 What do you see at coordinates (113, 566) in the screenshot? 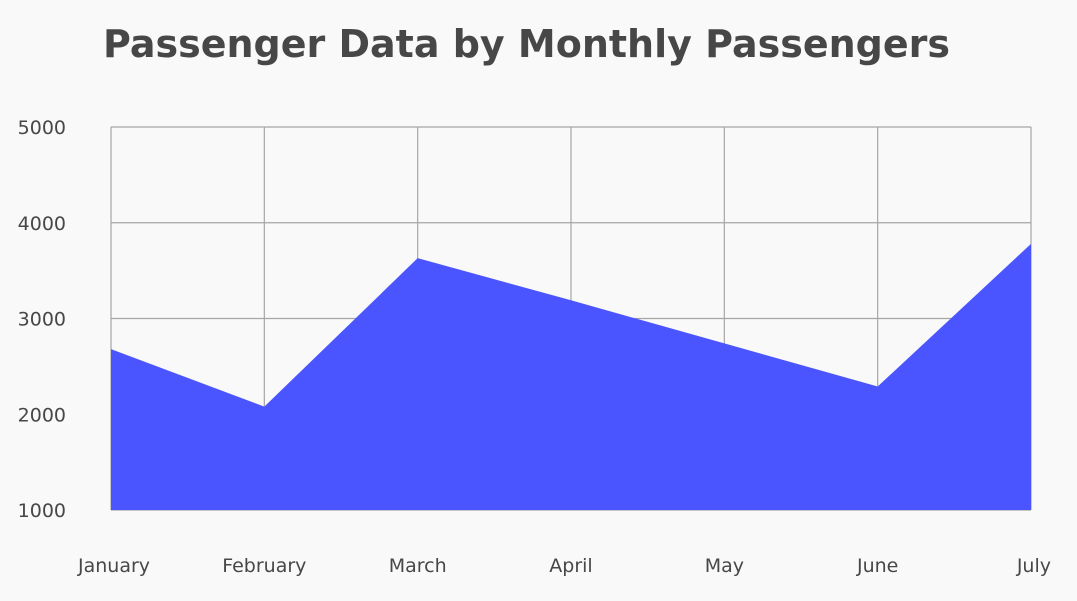
I see `x-tick-label-january: January` at bounding box center [113, 566].